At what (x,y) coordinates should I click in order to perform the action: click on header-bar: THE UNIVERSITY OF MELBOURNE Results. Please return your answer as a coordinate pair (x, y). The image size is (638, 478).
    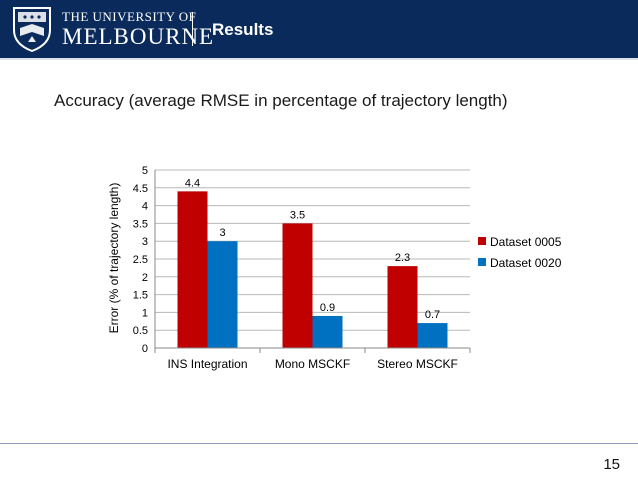
    Looking at the image, I should click on (319, 29).